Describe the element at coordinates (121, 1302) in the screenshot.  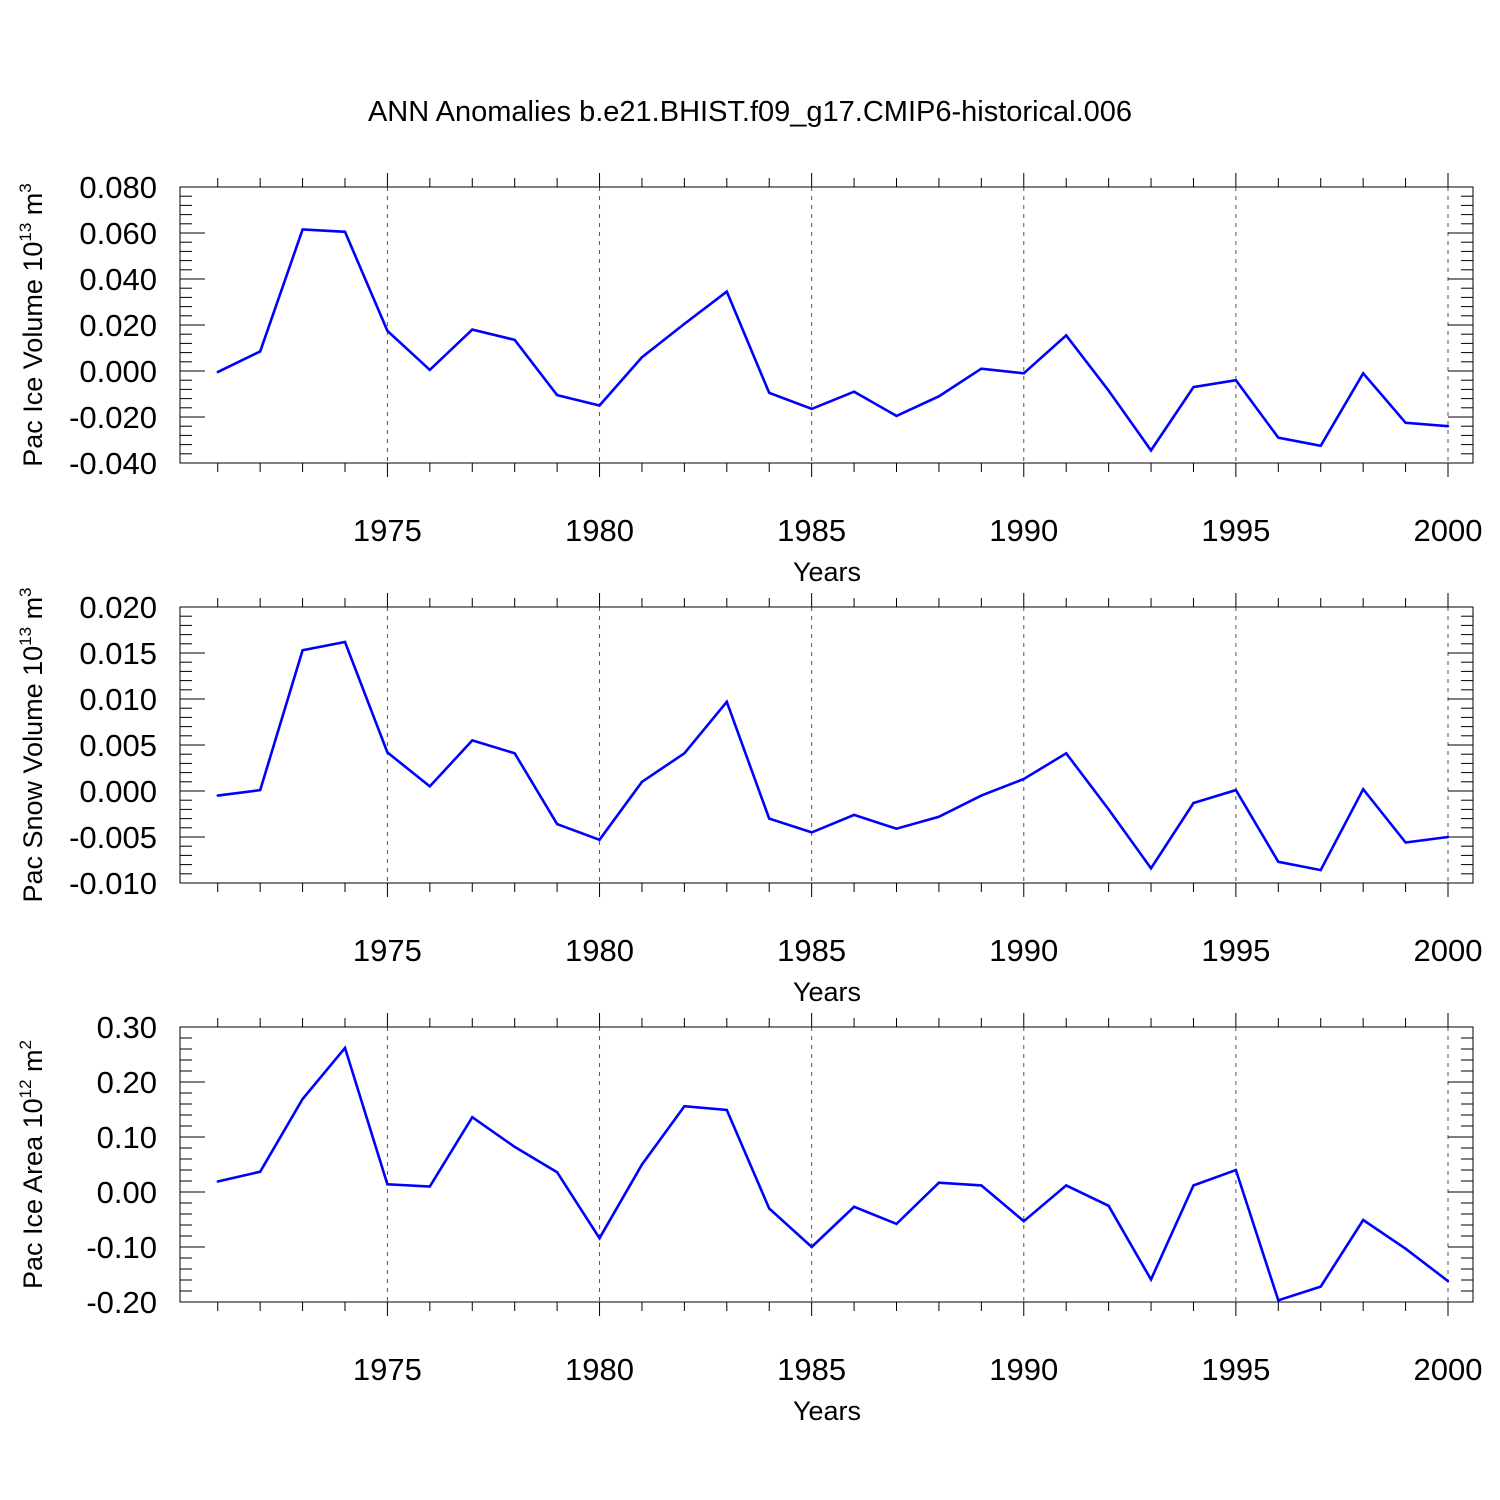
I see `y-tick-label: -0.20` at that location.